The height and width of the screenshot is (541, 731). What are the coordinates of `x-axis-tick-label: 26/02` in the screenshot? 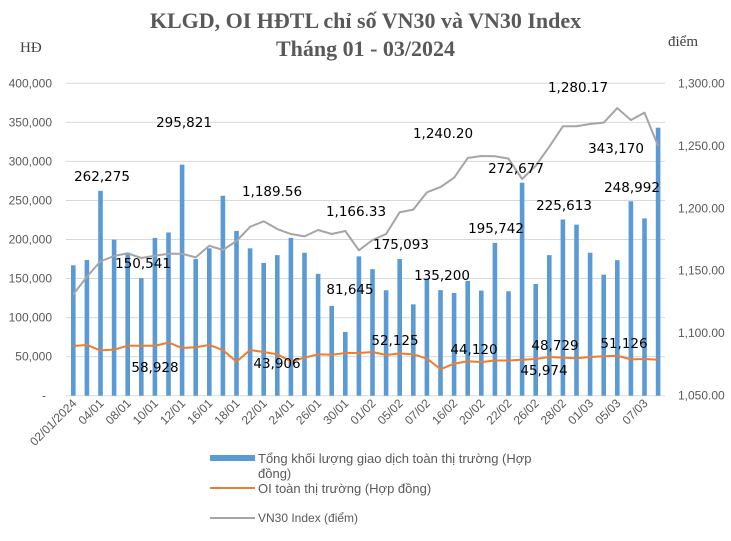 It's located at (526, 411).